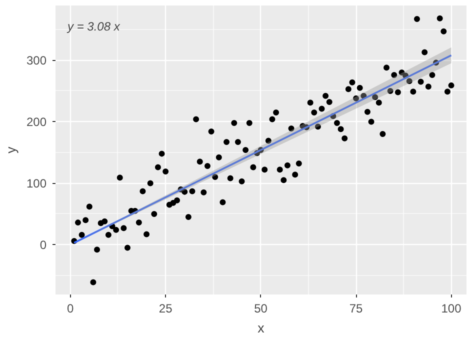 The height and width of the screenshot is (338, 474). Describe the element at coordinates (261, 309) in the screenshot. I see `x-tick-label: 50` at that location.